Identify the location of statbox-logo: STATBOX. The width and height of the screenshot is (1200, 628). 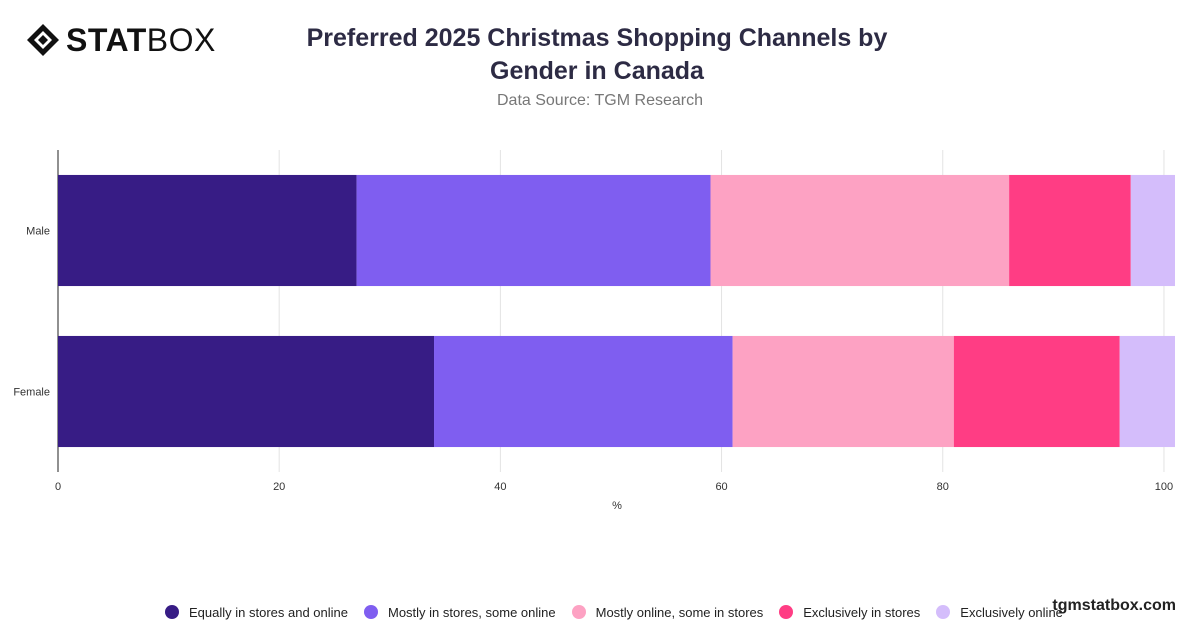
(121, 40).